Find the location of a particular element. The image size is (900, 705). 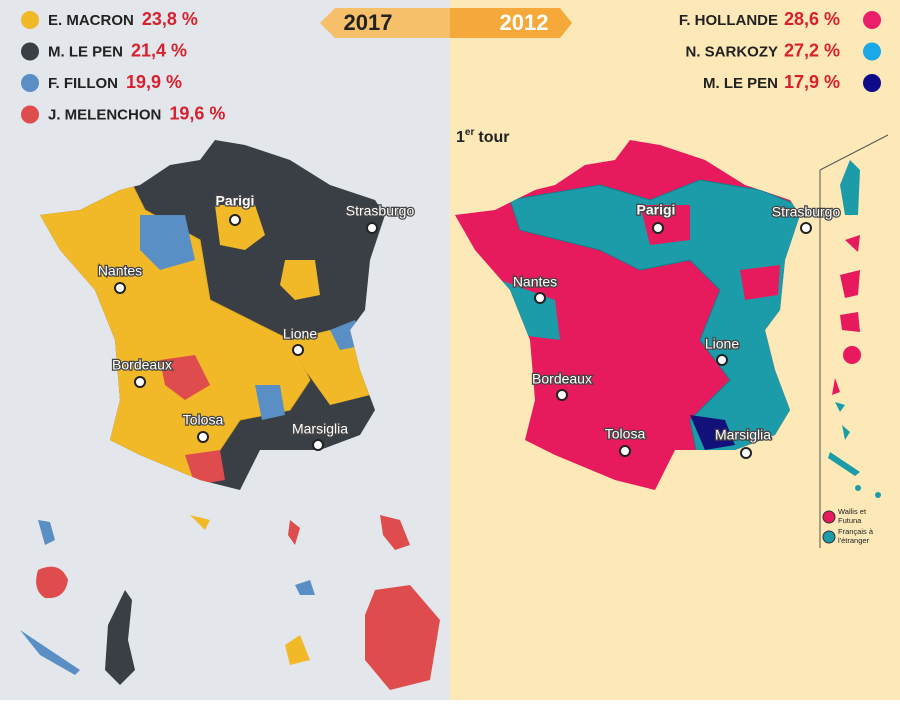

banner-left is located at coordinates (385, 23).